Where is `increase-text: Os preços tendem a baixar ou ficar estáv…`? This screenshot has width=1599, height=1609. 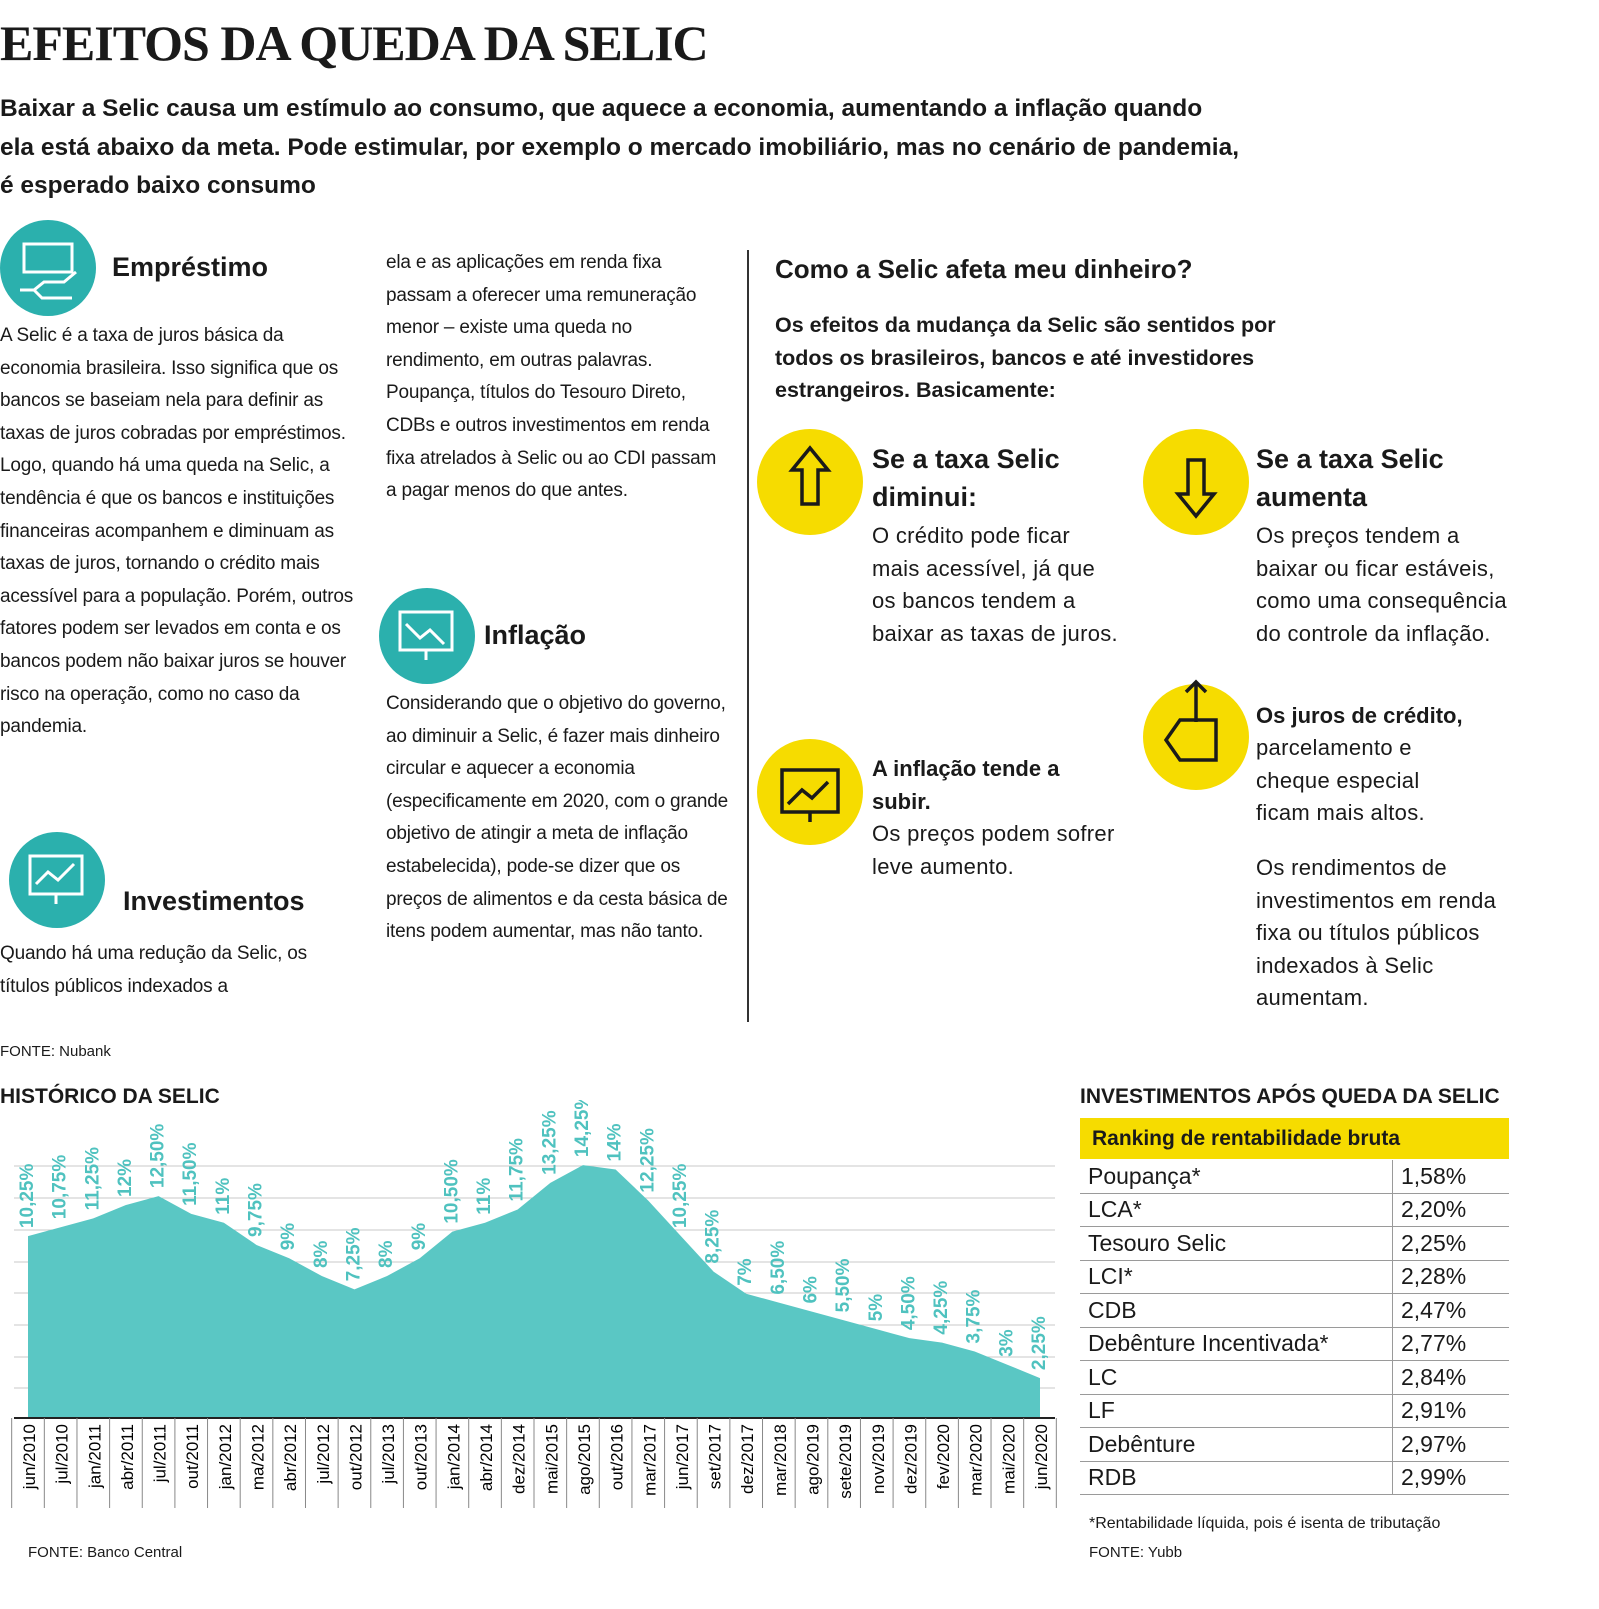
increase-text: Os preços tendem a baixar ou ficar estáv… is located at coordinates (1381, 584).